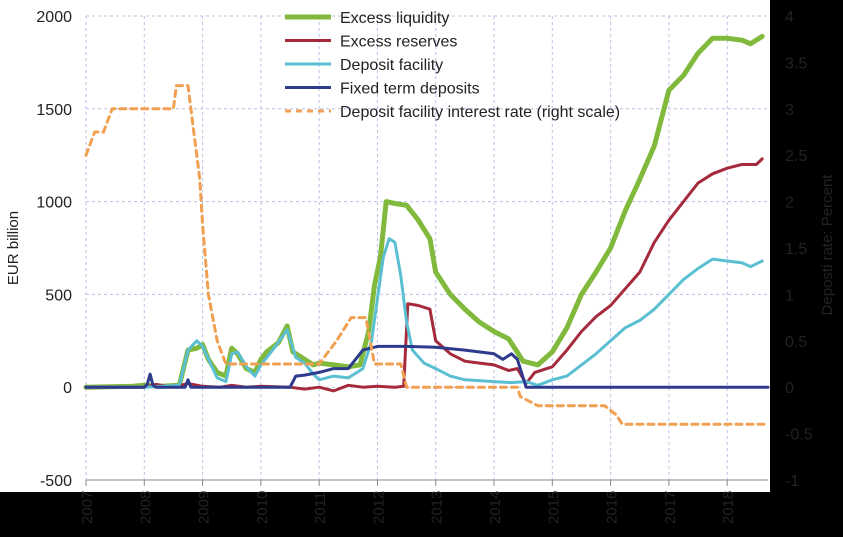 The height and width of the screenshot is (537, 843). Describe the element at coordinates (437, 507) in the screenshot. I see `x-tick-label: 2013` at that location.